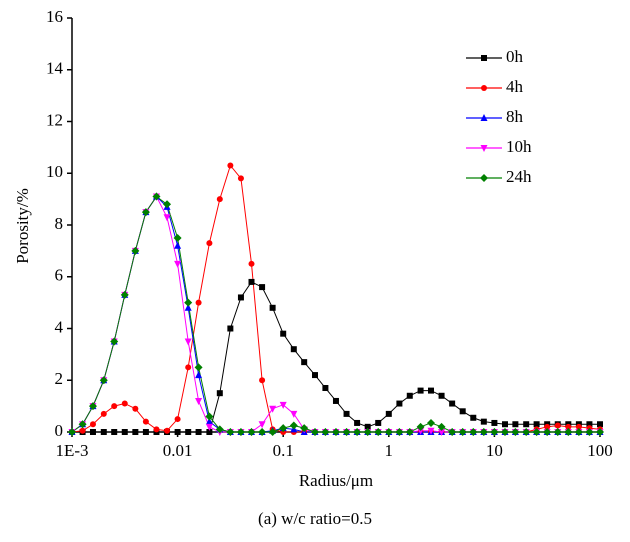 Image resolution: width=630 pixels, height=542 pixels. Describe the element at coordinates (59, 430) in the screenshot. I see `y-tick-label: 0` at that location.